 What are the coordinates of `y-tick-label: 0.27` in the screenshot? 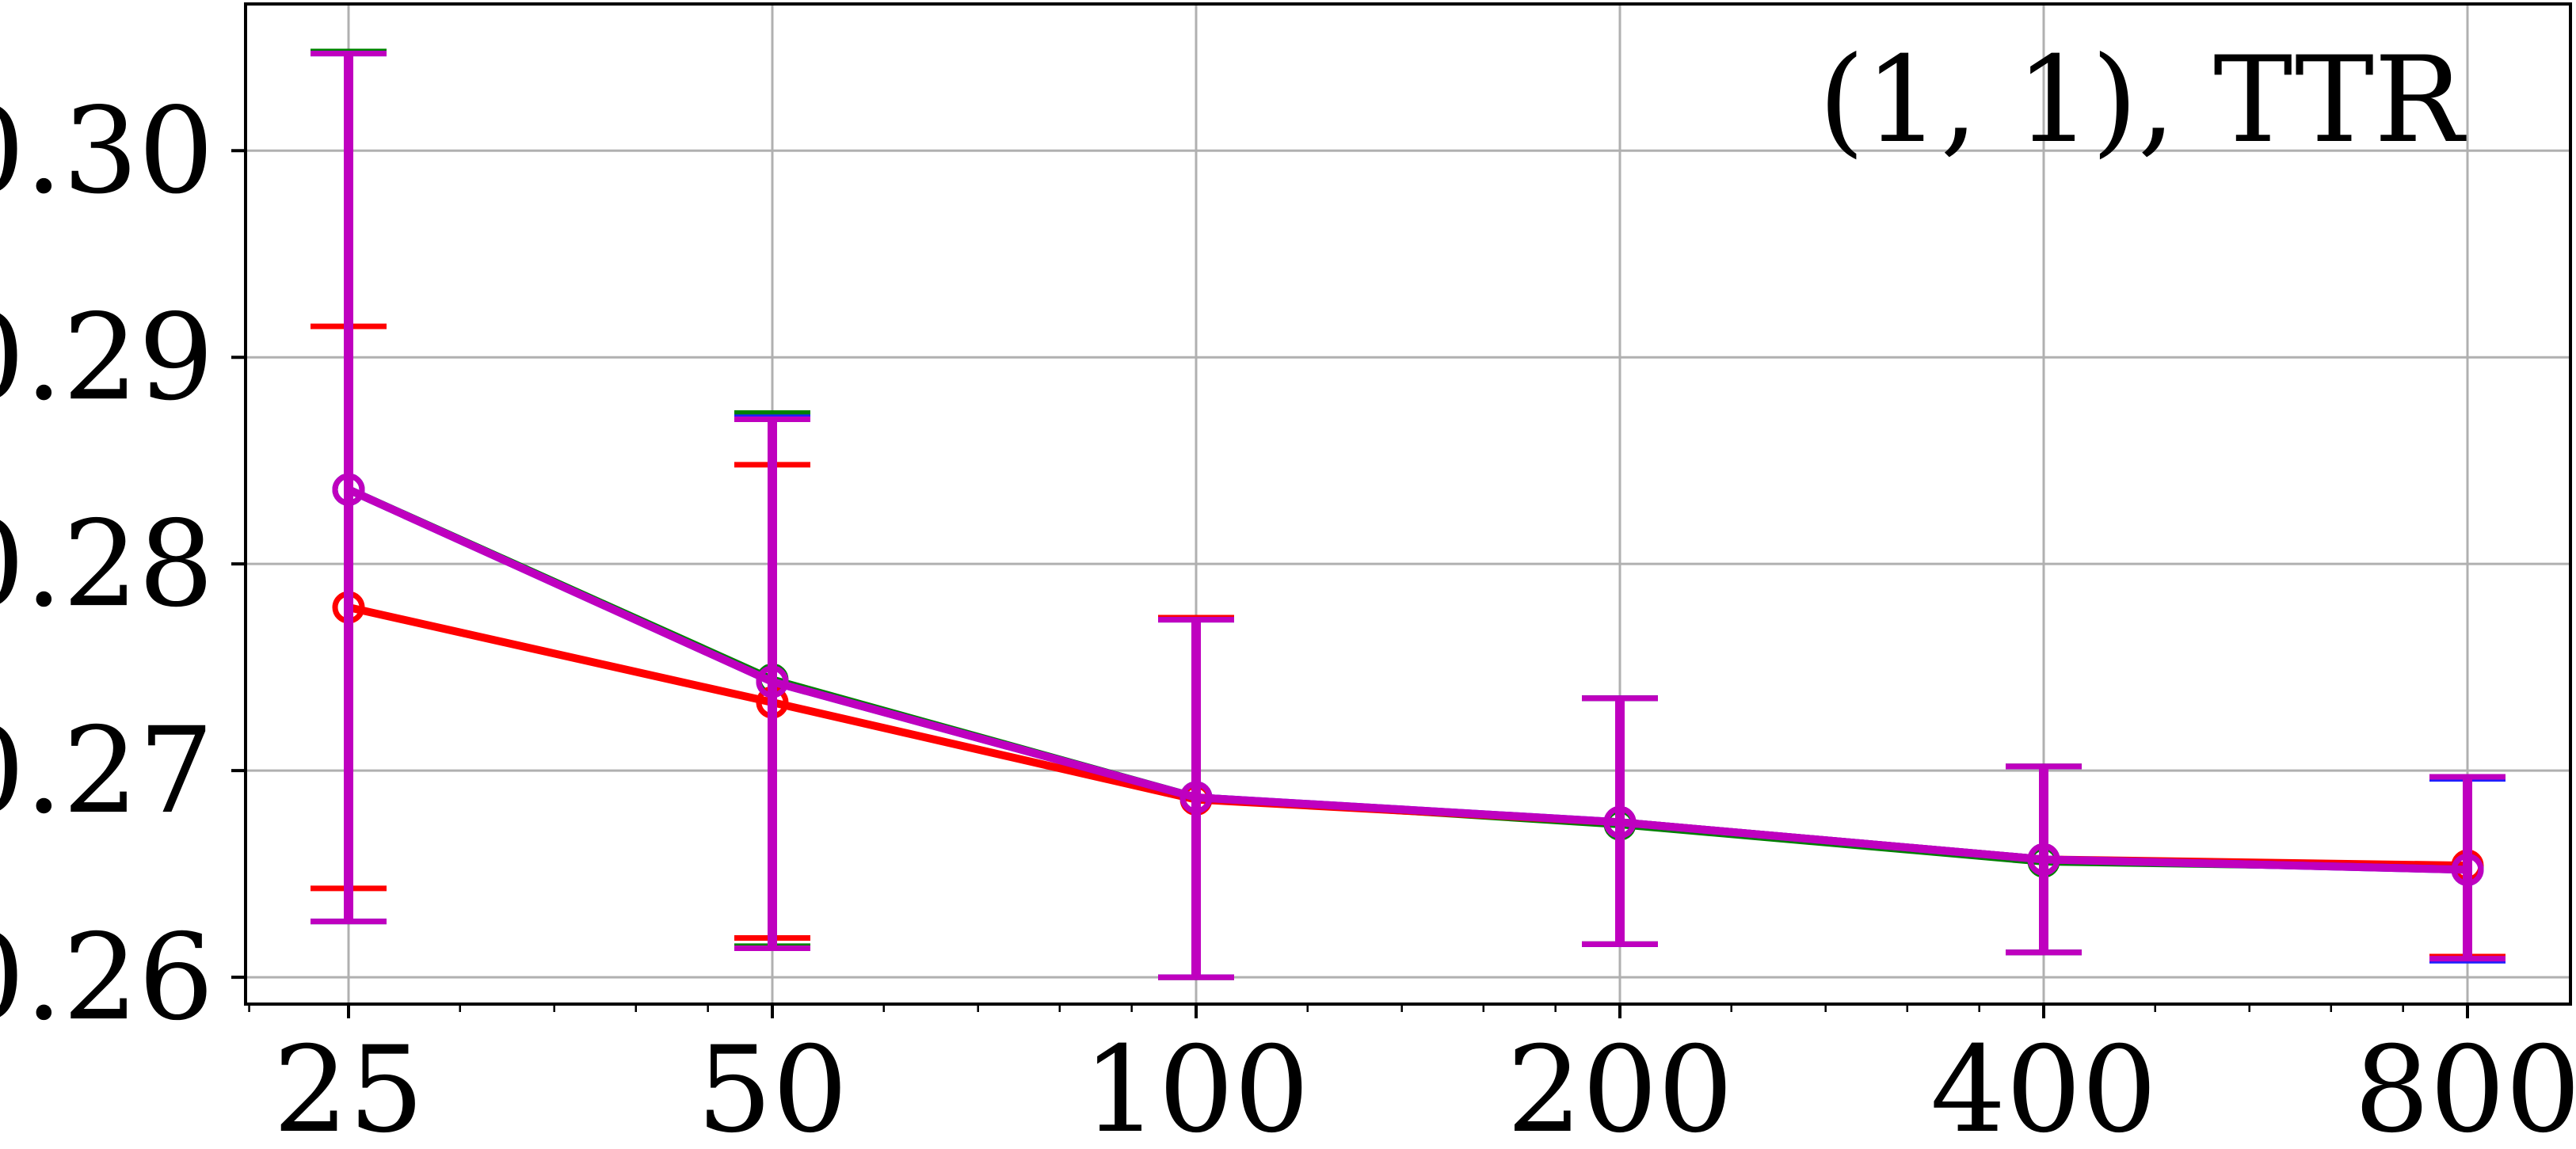 It's located at (107, 771).